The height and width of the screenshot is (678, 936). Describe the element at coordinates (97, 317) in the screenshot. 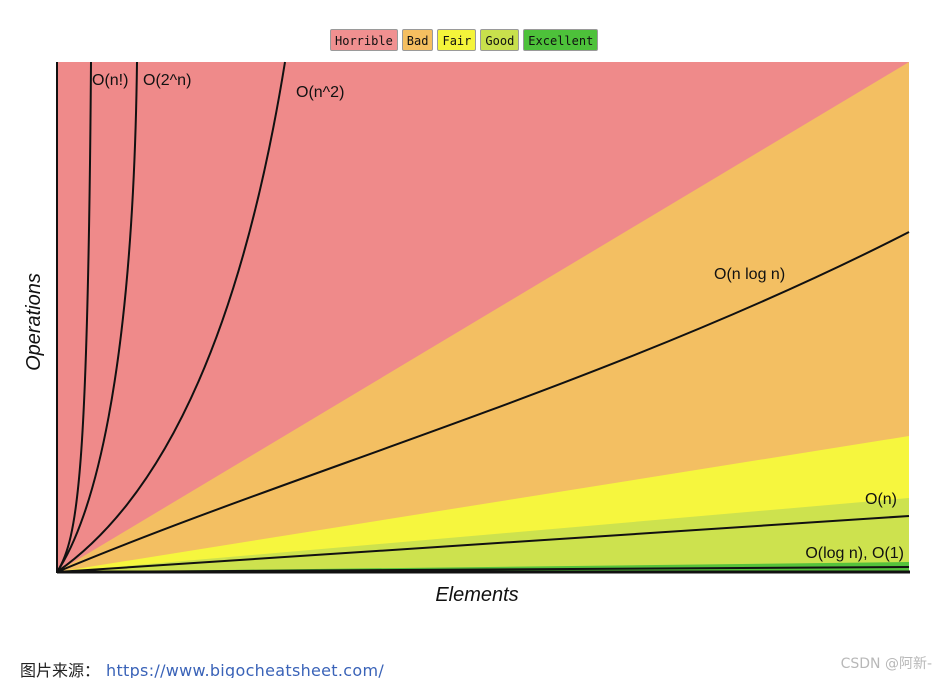

I see `curve-o-2-n` at that location.